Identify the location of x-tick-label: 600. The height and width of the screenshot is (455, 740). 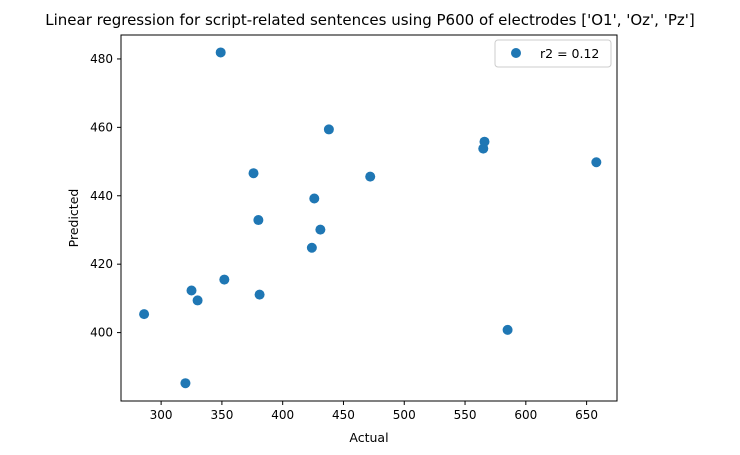
(525, 415).